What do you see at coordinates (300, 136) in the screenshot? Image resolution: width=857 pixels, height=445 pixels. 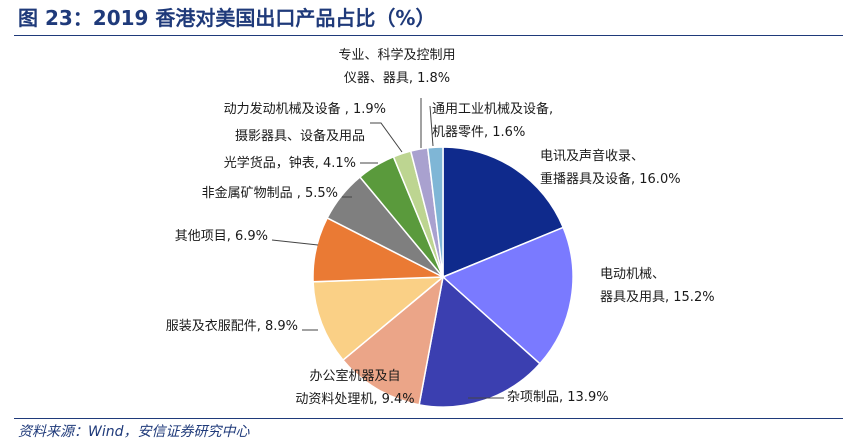 I see `slice-label-9: 摄影器具、设备及用品` at bounding box center [300, 136].